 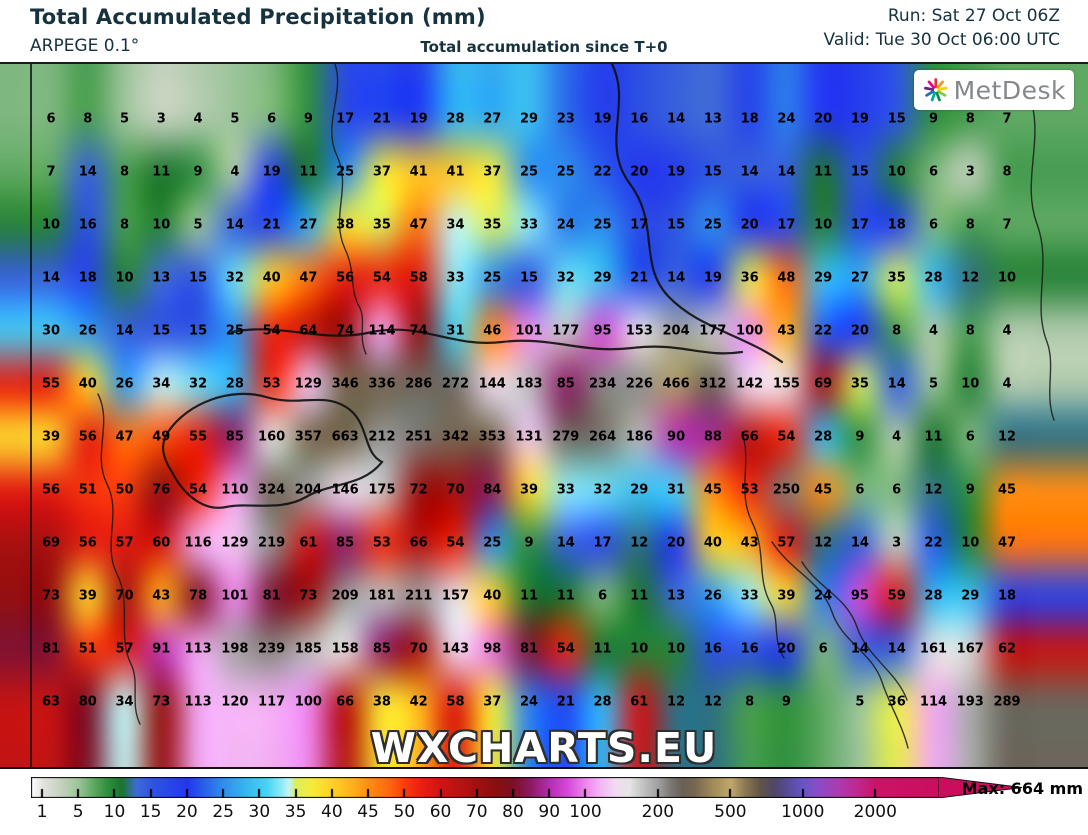 I want to click on grid-value: 47, so click(x=308, y=278).